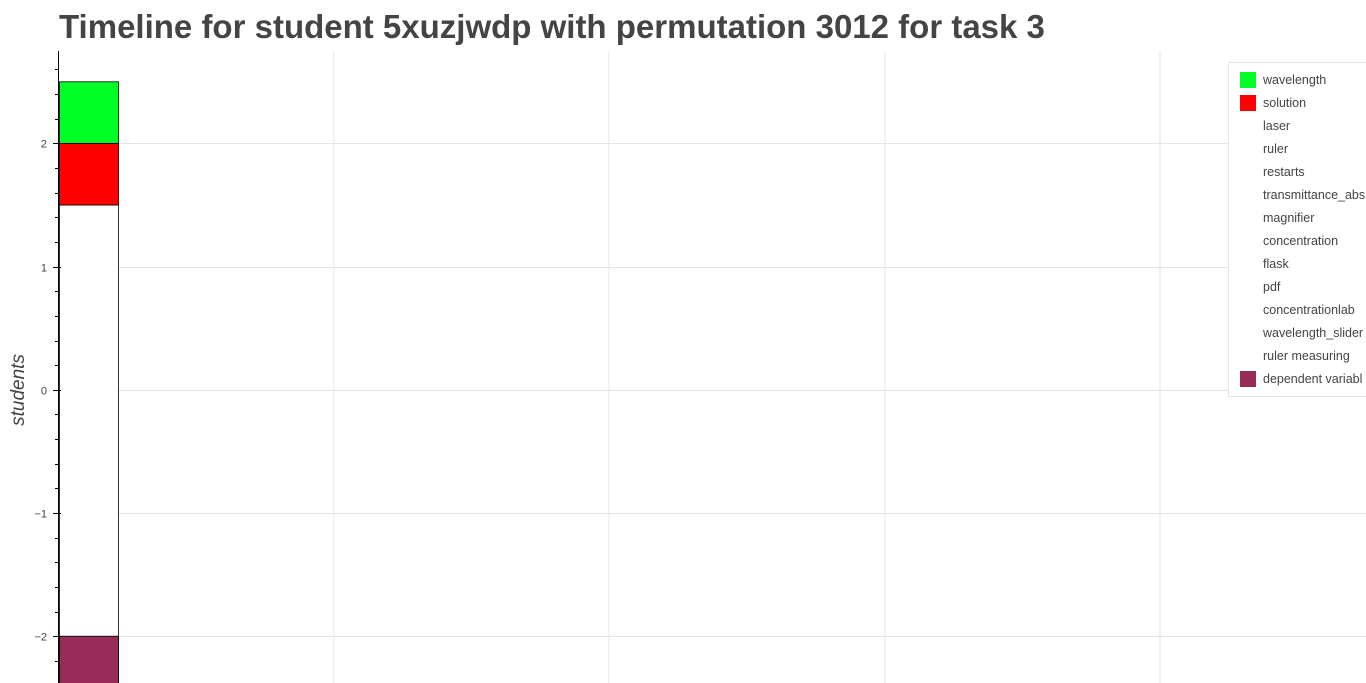  I want to click on y-tick-label: −1, so click(40, 515).